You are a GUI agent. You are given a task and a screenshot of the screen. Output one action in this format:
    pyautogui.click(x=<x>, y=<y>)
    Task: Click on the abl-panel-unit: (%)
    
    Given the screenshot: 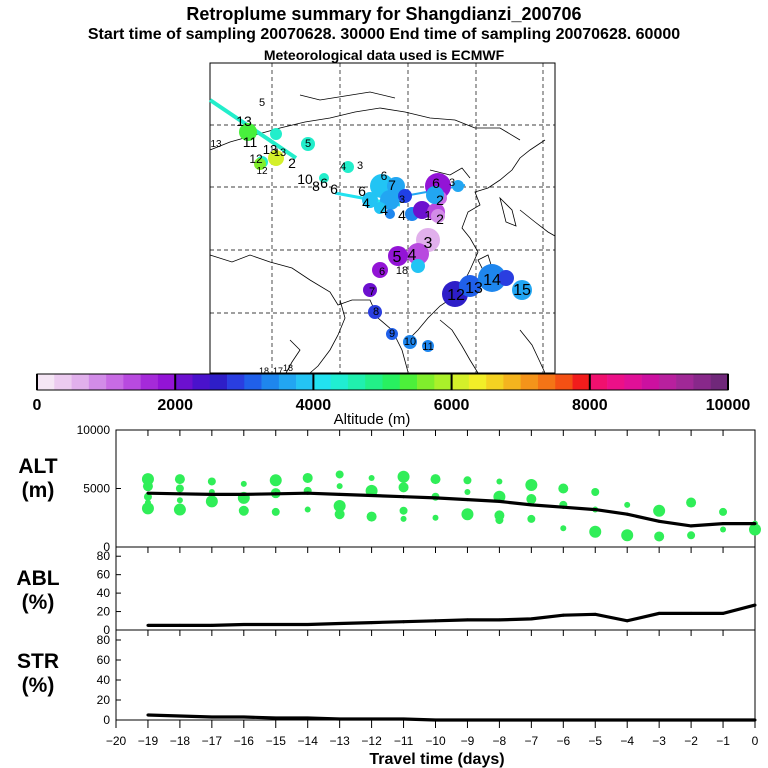 What is the action you would take?
    pyautogui.click(x=38, y=602)
    